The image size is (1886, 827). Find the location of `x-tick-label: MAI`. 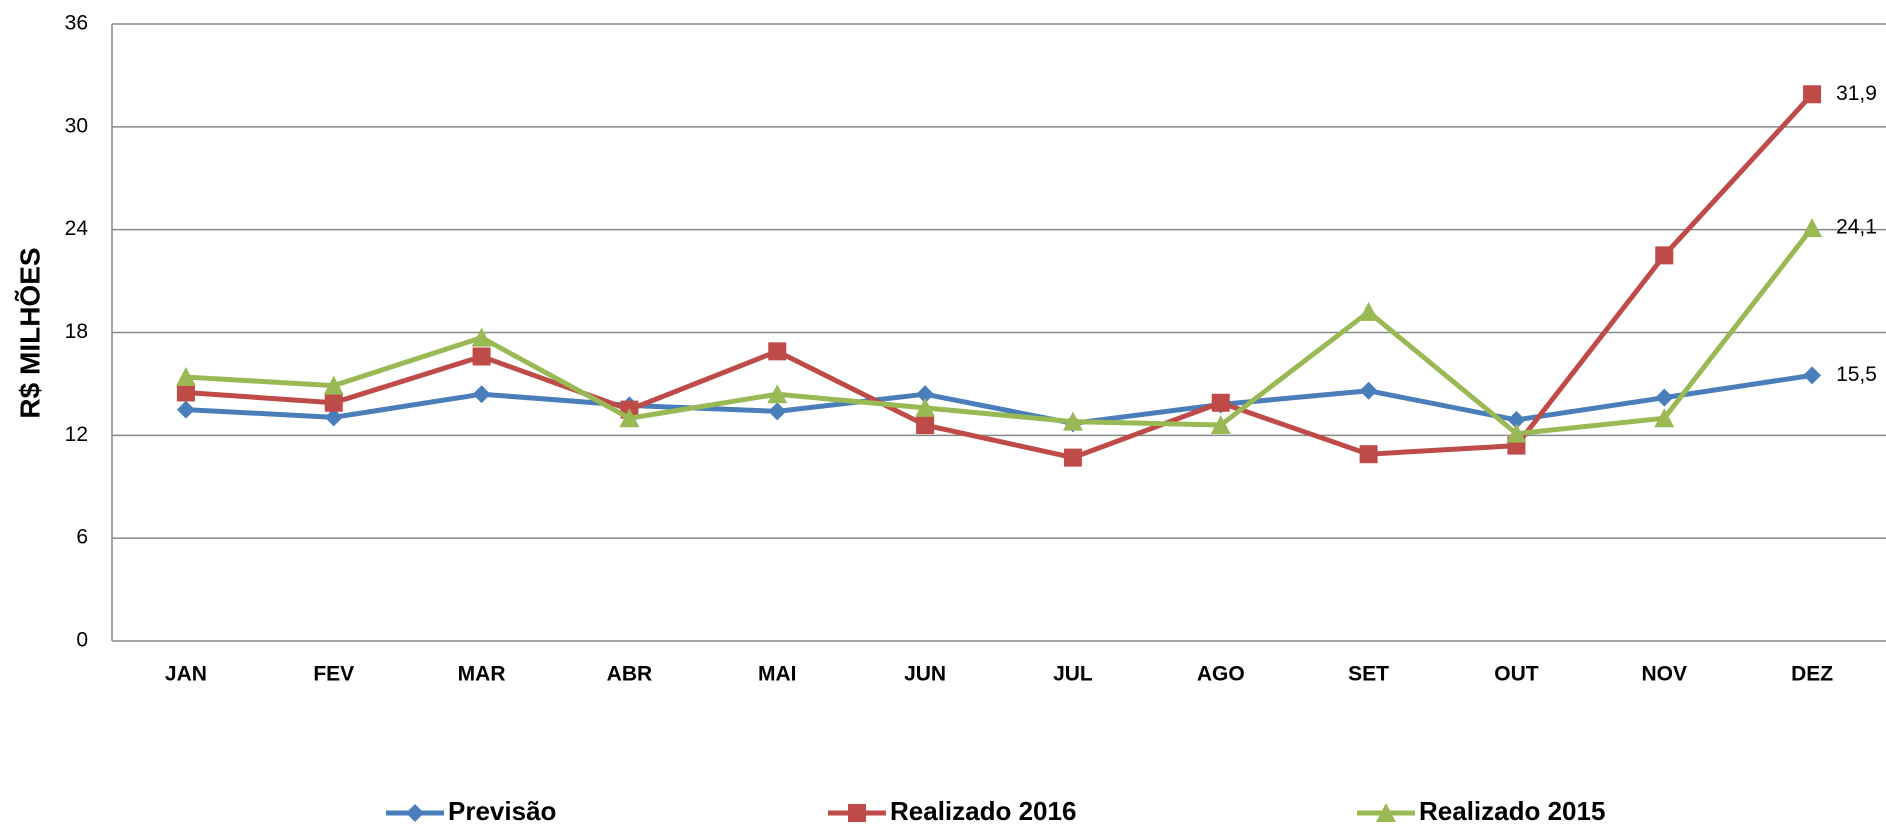

x-tick-label: MAI is located at coordinates (777, 674).